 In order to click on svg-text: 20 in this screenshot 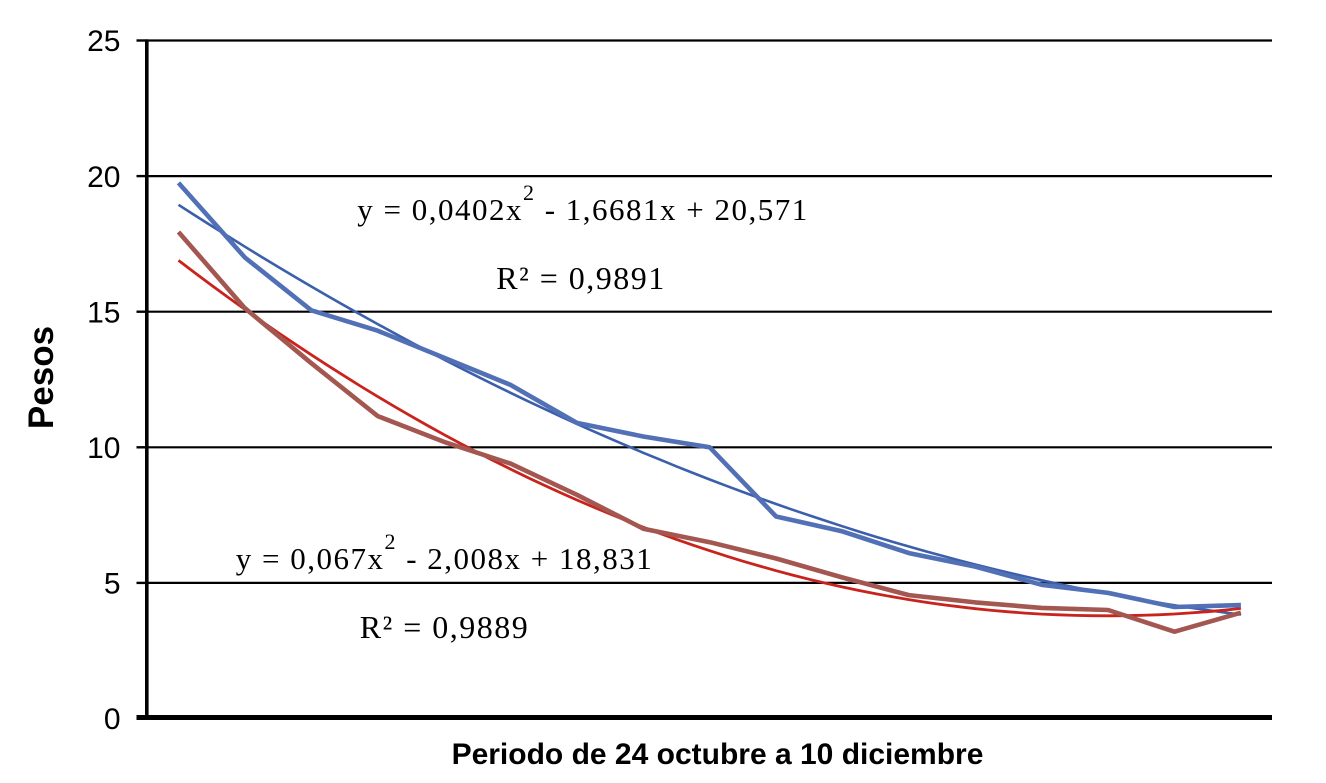, I will do `click(103, 177)`.